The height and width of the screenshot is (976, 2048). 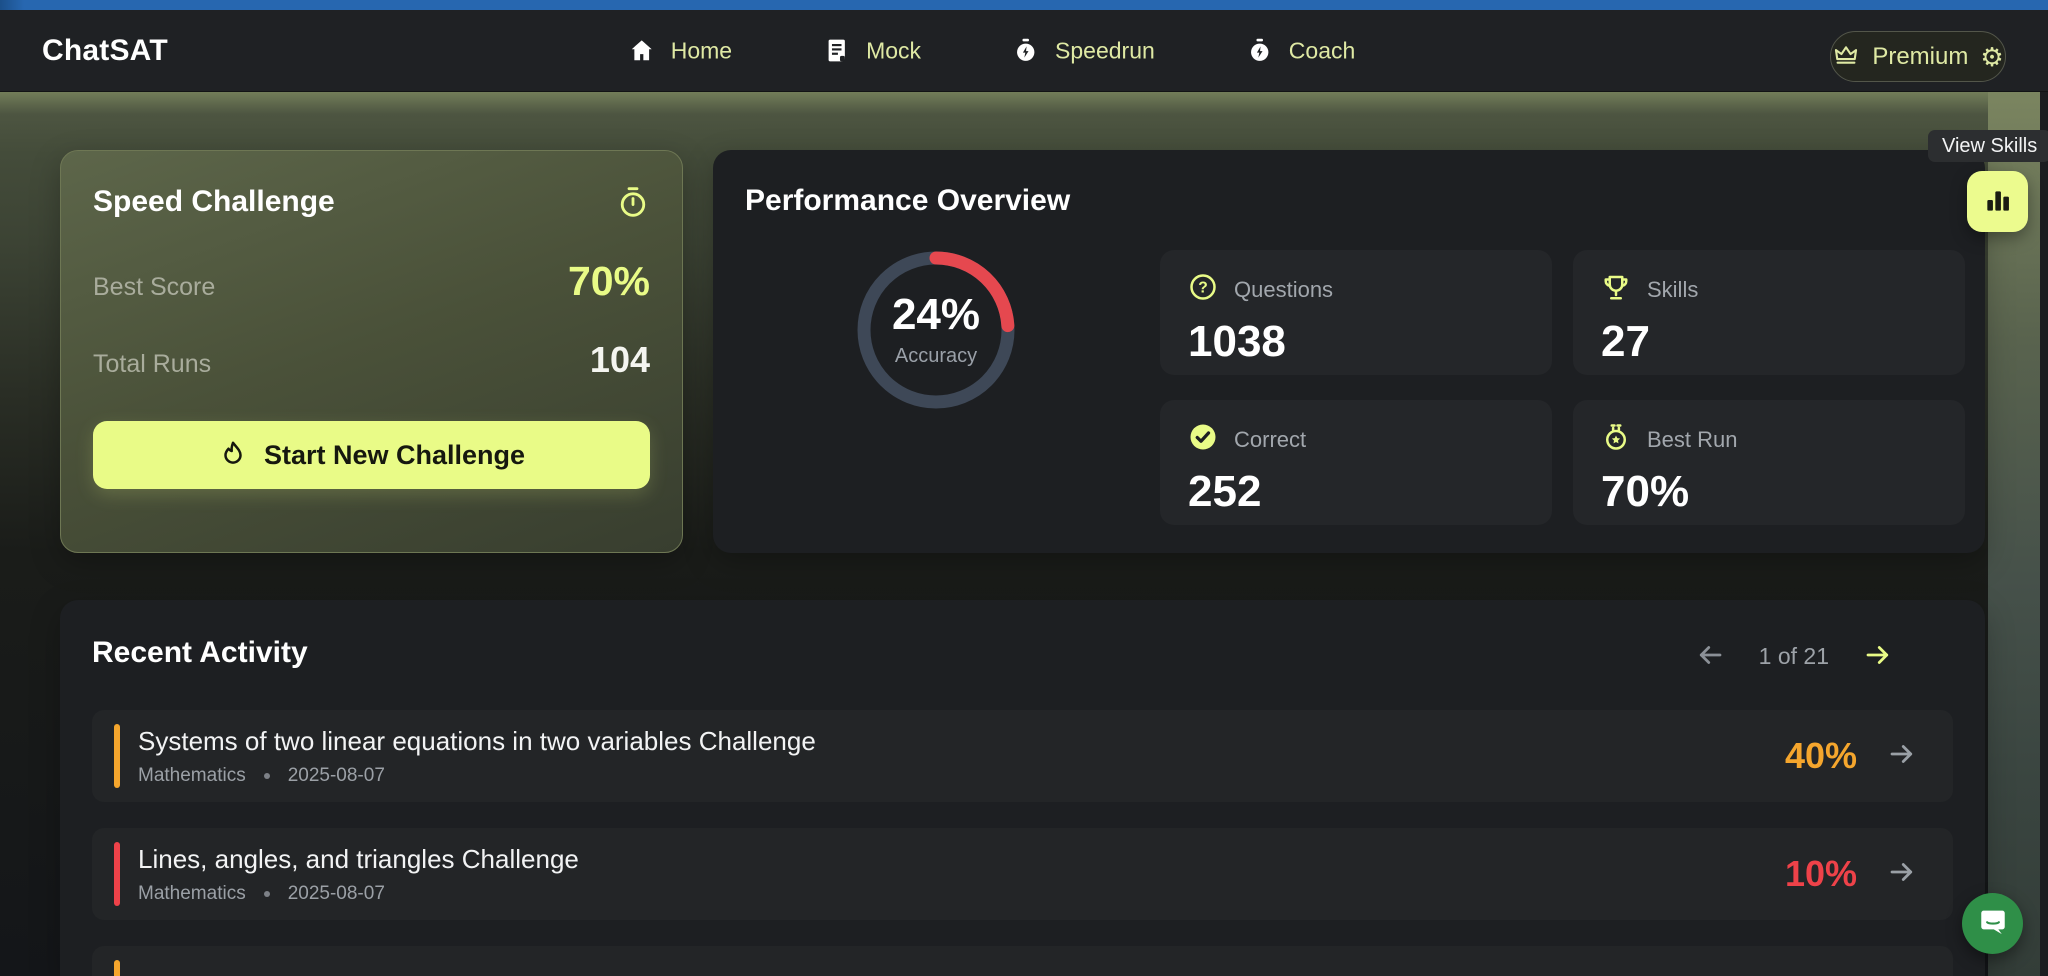 I want to click on premium-label: Premium, so click(x=1920, y=56).